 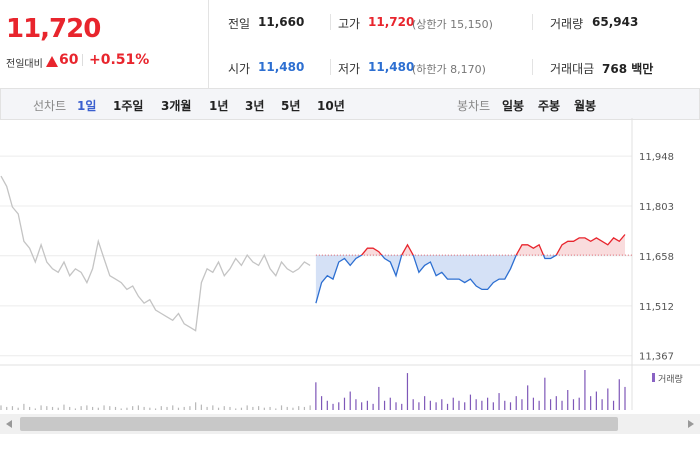 I want to click on y-tick-label: 11,948, so click(x=656, y=157).